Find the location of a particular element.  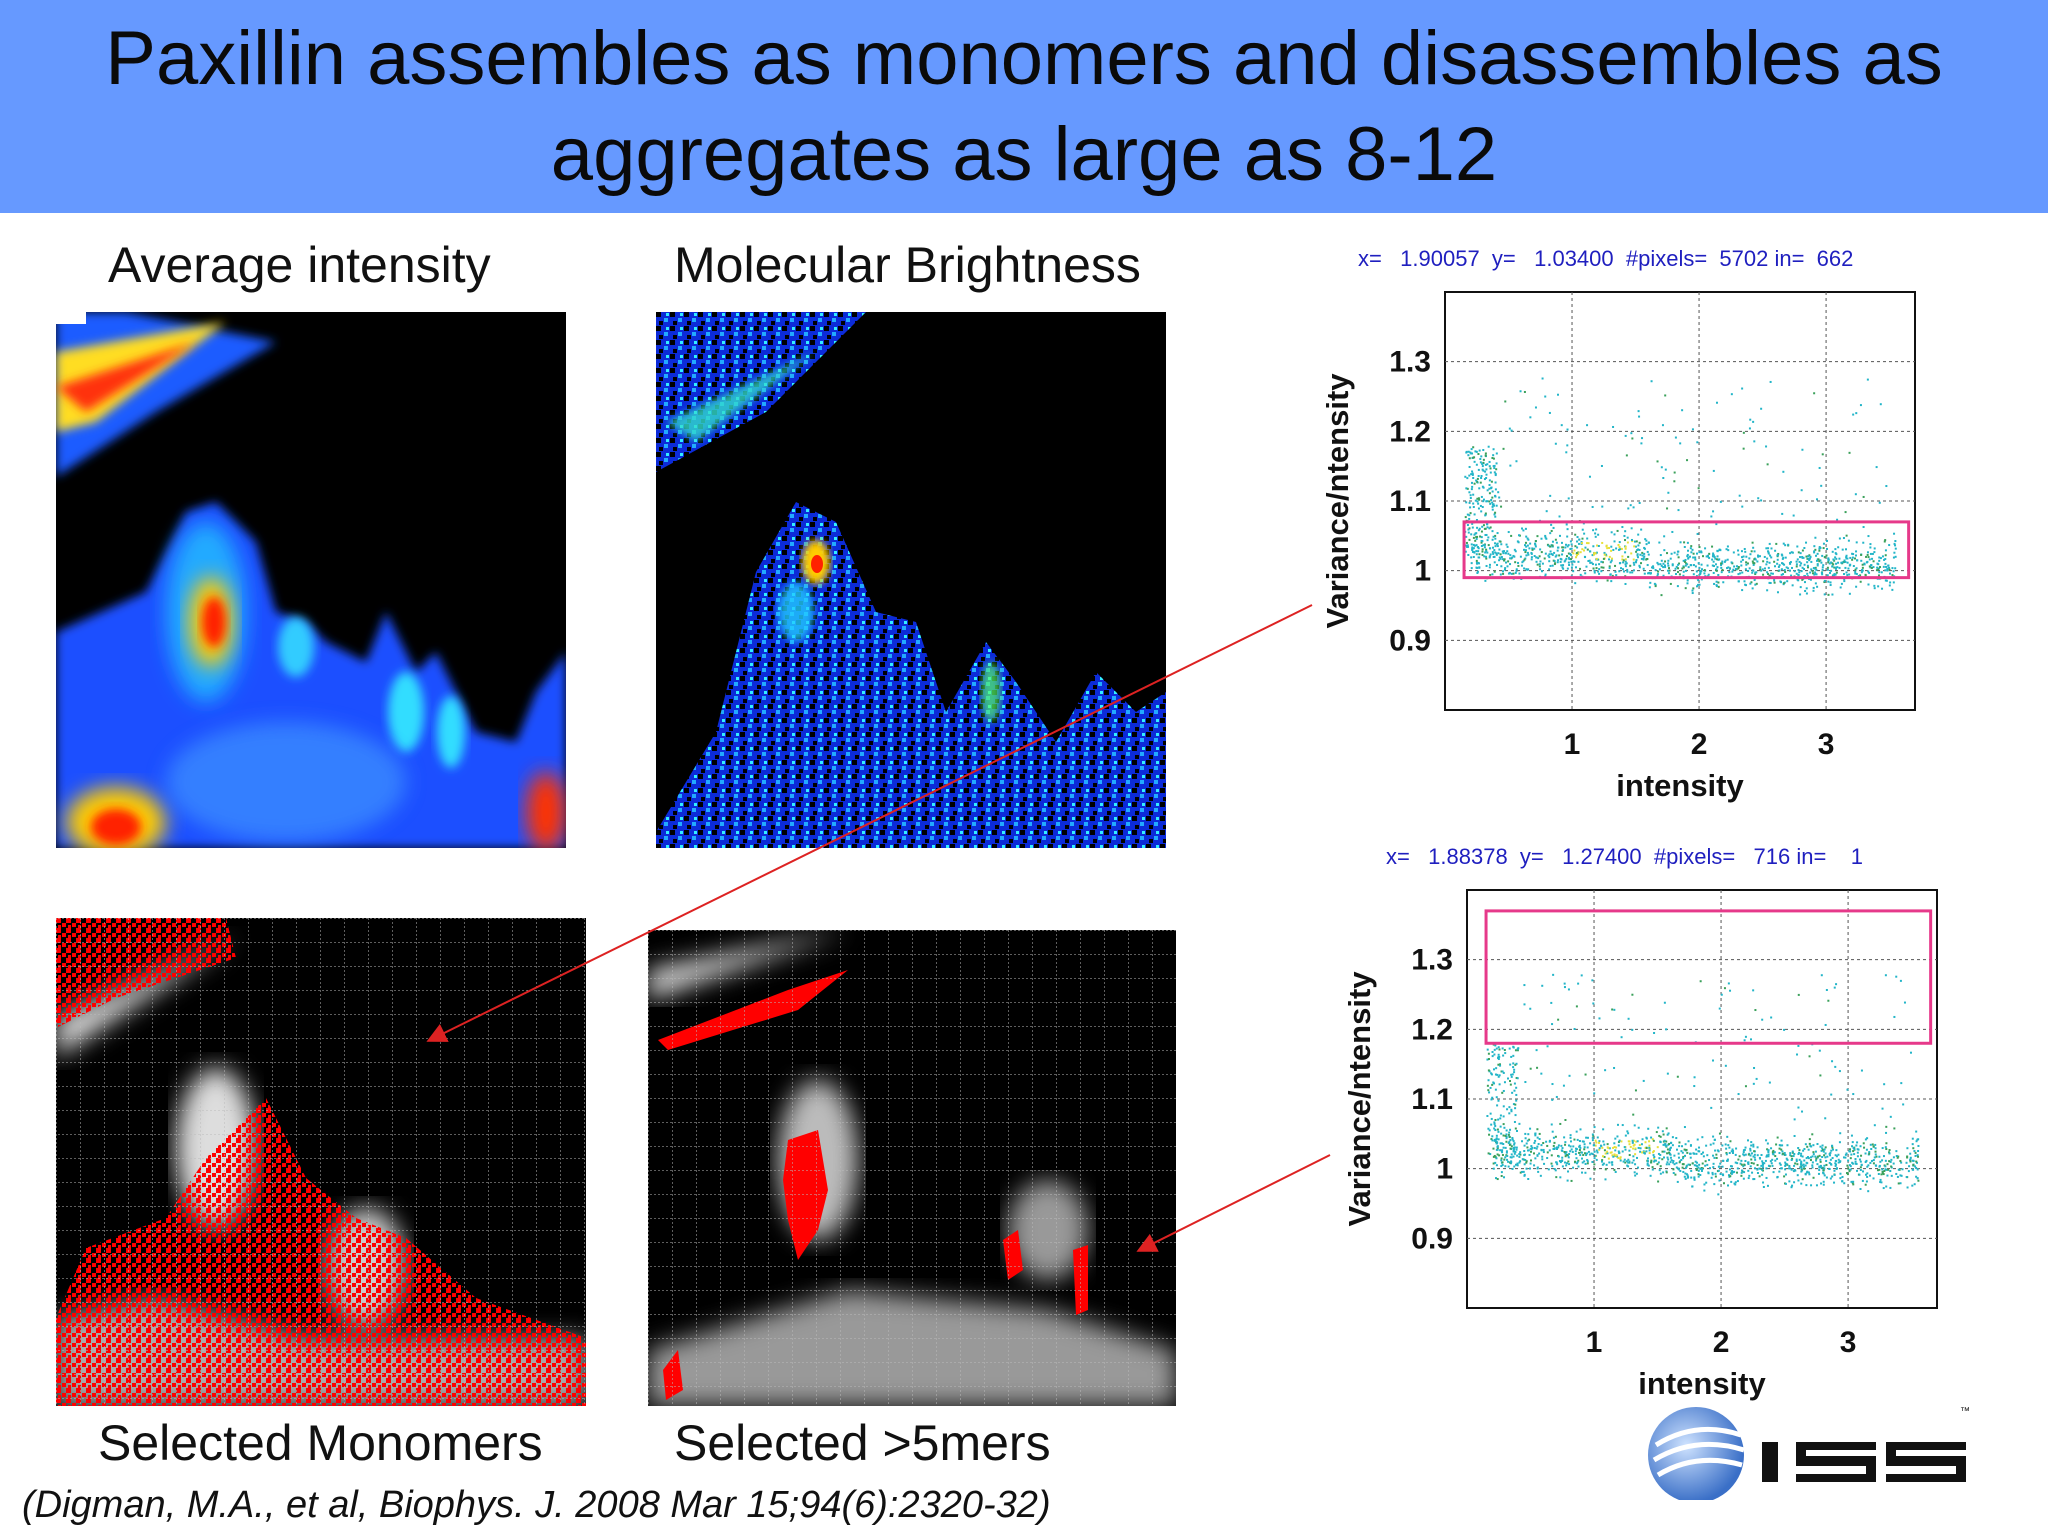

arrow-to-monomers is located at coordinates (869, 823).